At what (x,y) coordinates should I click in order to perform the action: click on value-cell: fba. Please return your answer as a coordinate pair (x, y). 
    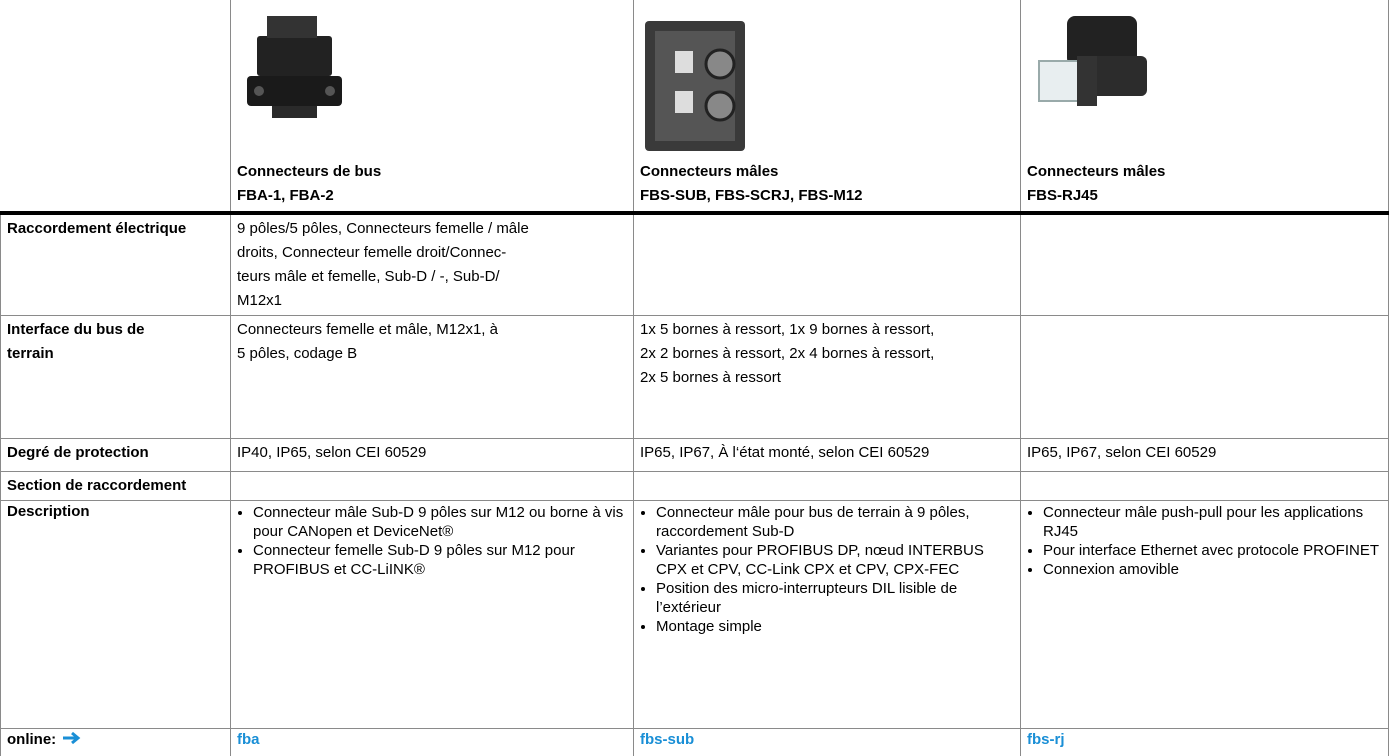
    Looking at the image, I should click on (432, 742).